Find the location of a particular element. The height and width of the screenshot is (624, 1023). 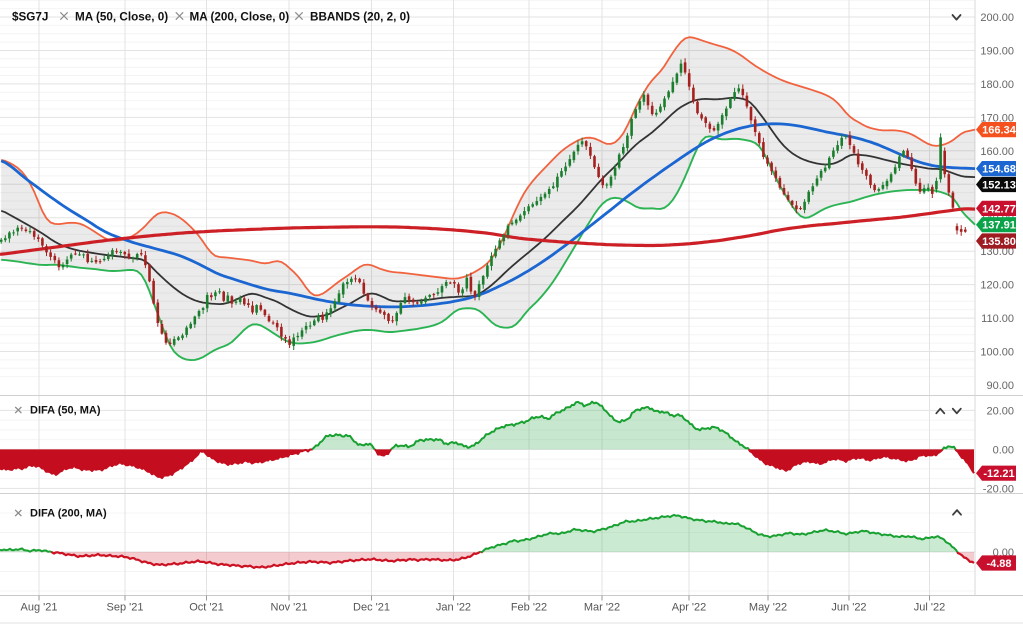

svg-text: MA (200, Close, 0) is located at coordinates (240, 17).